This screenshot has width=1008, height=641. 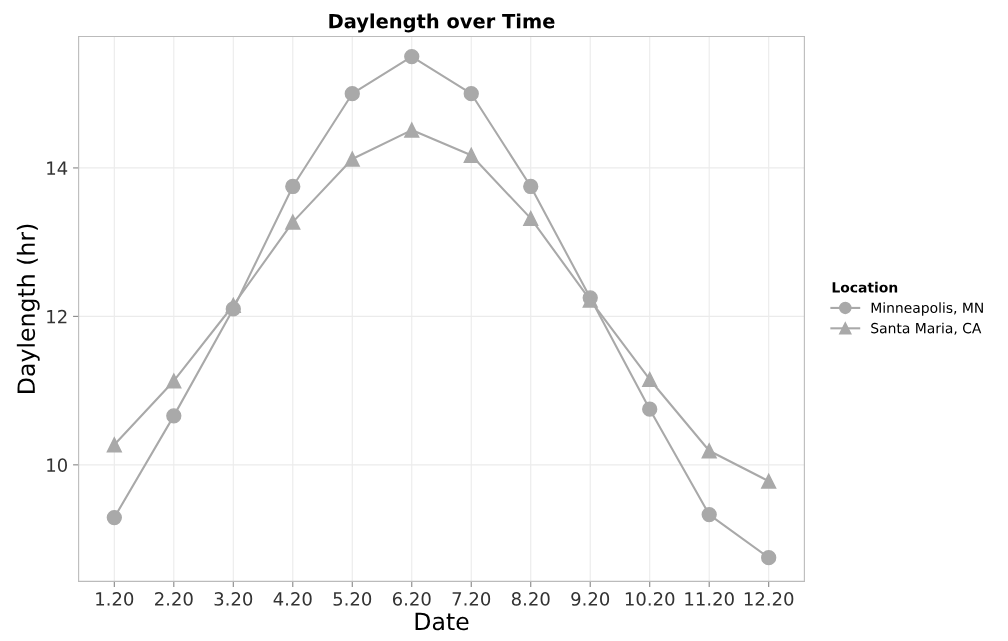 I want to click on x-axis-title: Date, so click(x=442, y=621).